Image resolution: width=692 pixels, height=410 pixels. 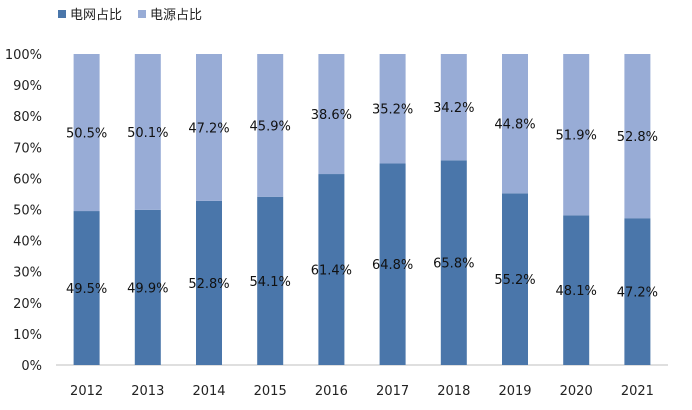 What do you see at coordinates (31, 366) in the screenshot?
I see `y-tick-label: 0%` at bounding box center [31, 366].